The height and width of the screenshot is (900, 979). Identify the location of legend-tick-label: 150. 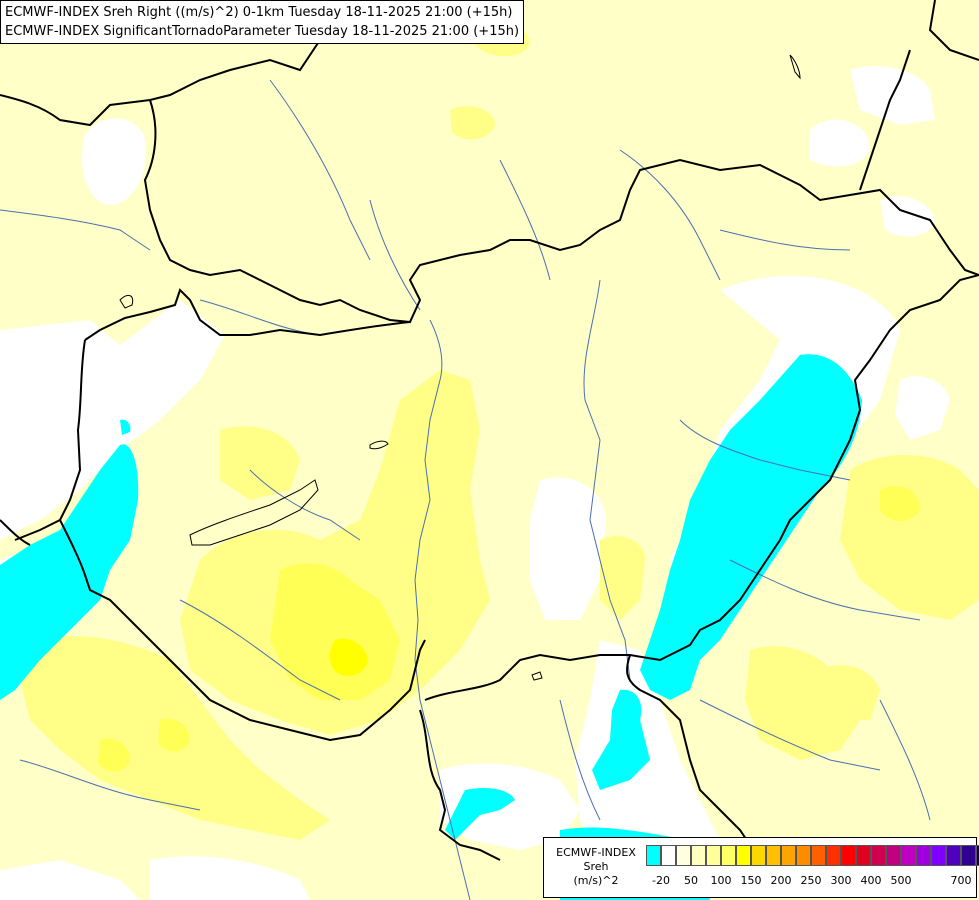
(751, 880).